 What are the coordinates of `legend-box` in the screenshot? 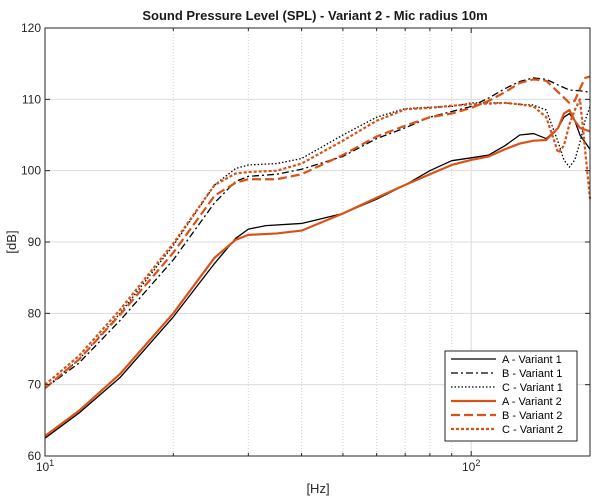 It's located at (511, 396).